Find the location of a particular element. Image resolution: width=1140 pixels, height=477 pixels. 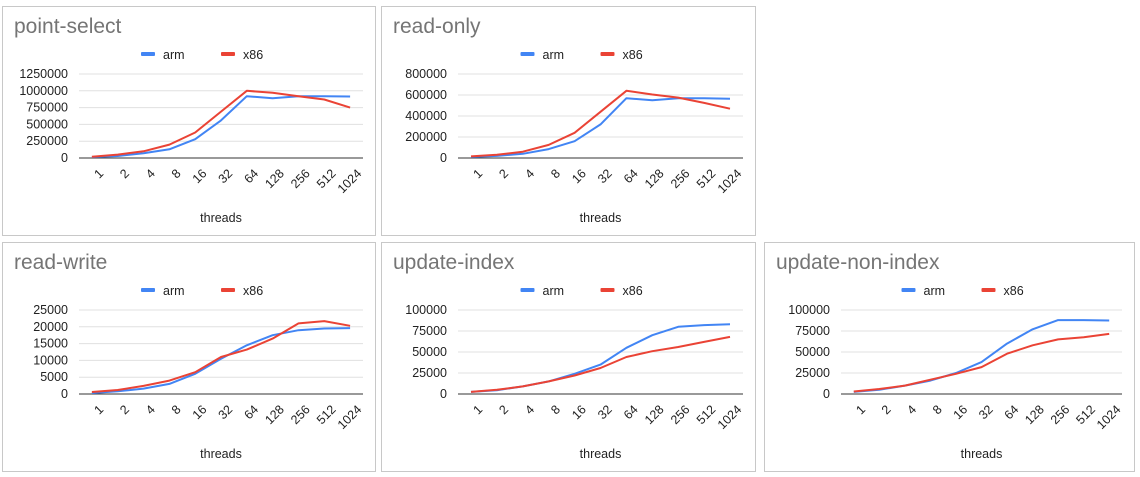

chart-title: read-only is located at coordinates (437, 26).